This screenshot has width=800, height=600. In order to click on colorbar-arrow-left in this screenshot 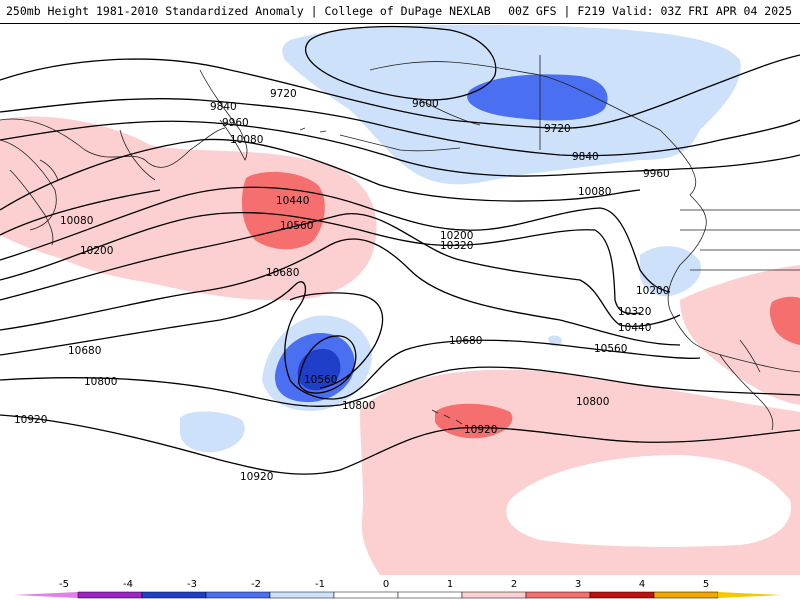, I will do `click(46, 595)`.